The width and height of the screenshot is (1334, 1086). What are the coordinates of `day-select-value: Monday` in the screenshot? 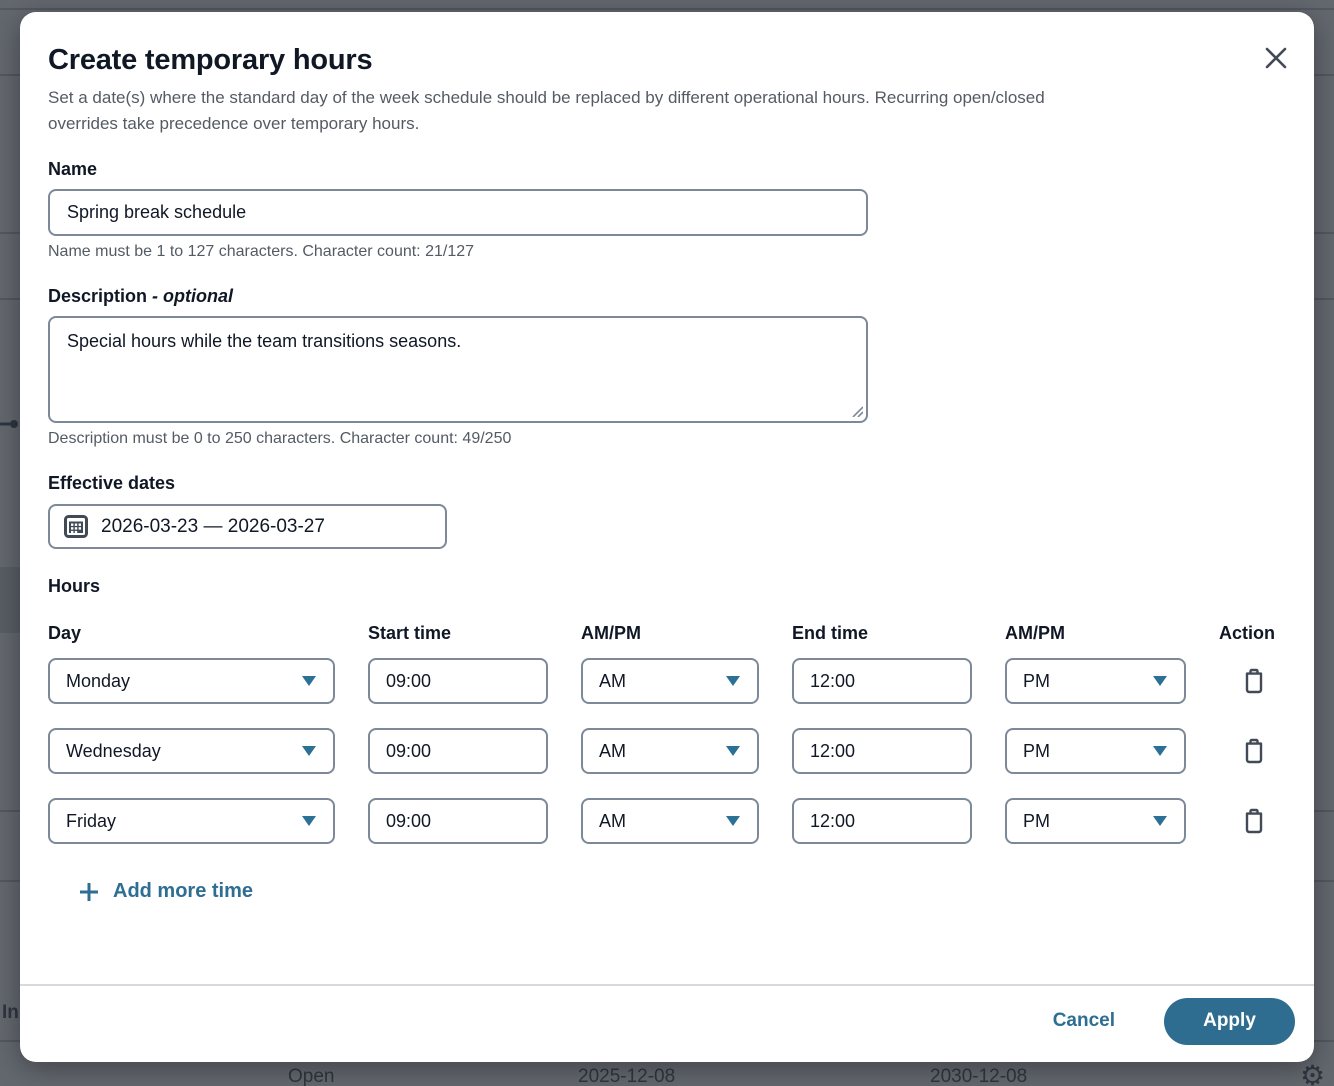 It's located at (98, 680).